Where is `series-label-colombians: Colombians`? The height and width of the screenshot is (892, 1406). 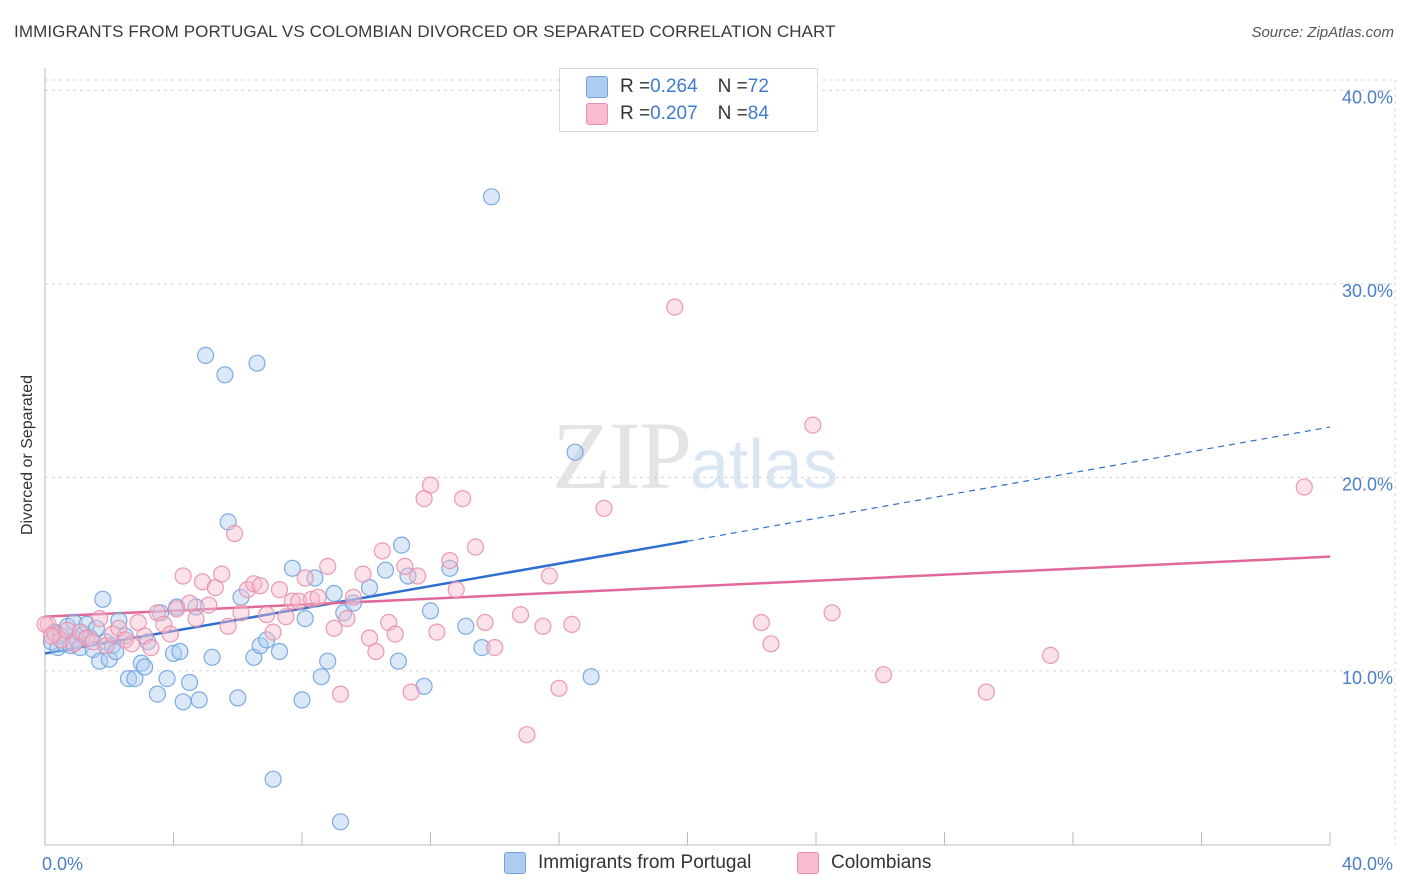
series-label-colombians: Colombians is located at coordinates (881, 862).